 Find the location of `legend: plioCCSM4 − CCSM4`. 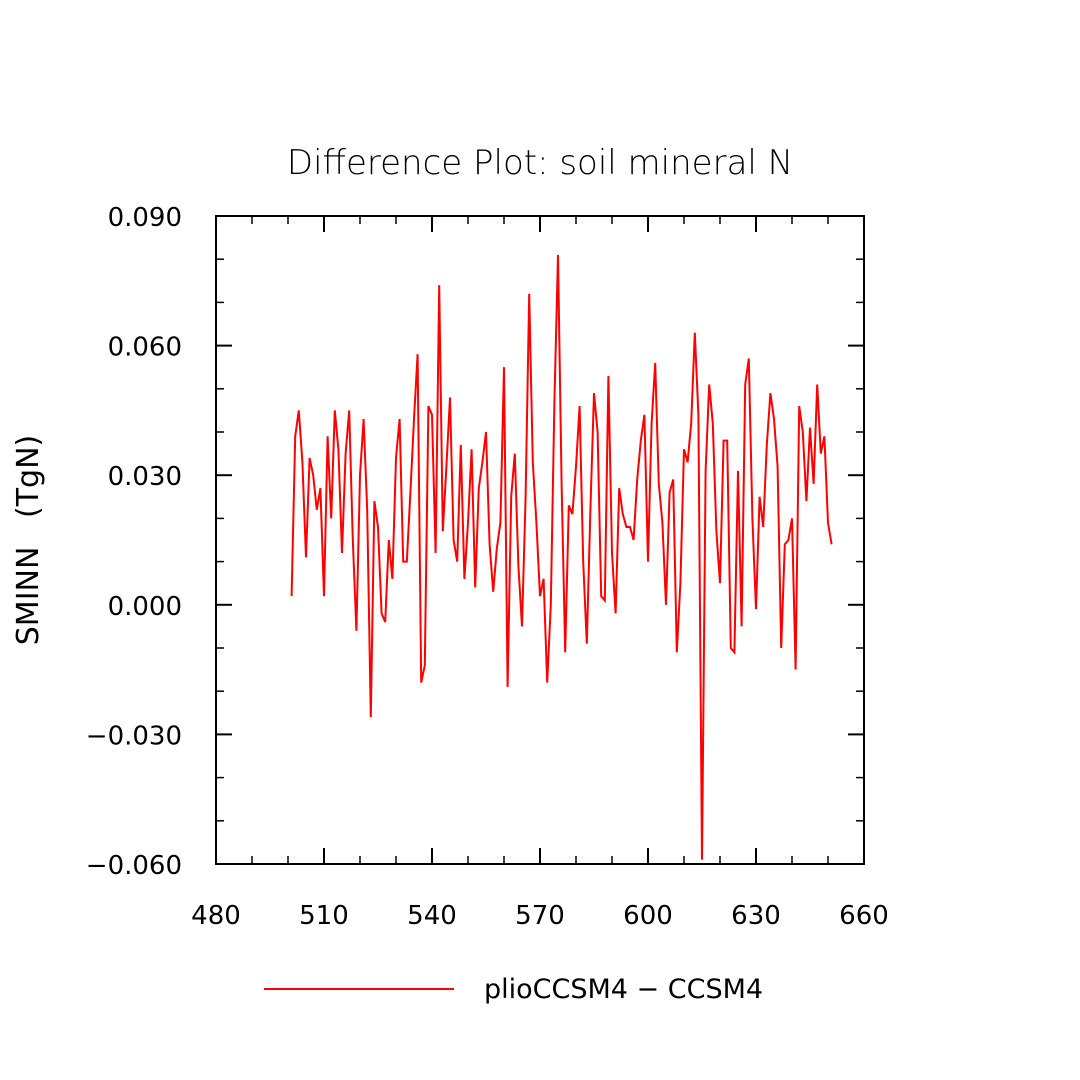

legend: plioCCSM4 − CCSM4 is located at coordinates (513, 989).